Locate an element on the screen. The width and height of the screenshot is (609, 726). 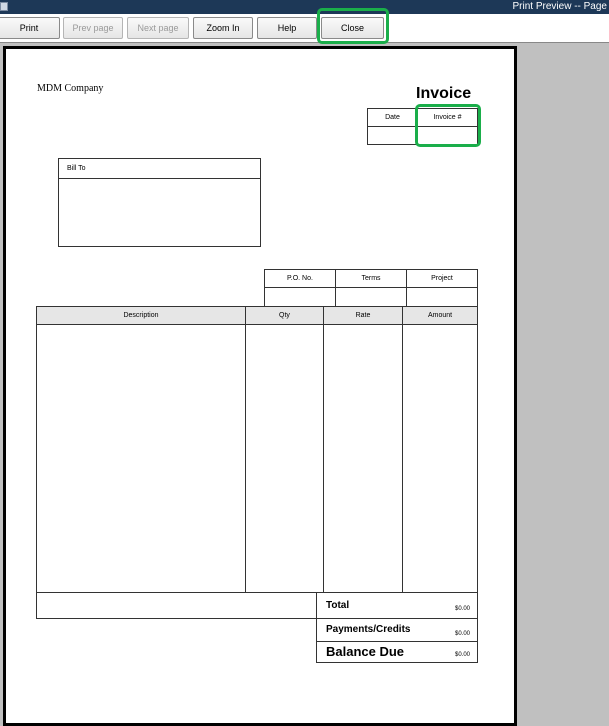
print-button: Print is located at coordinates (30, 28).